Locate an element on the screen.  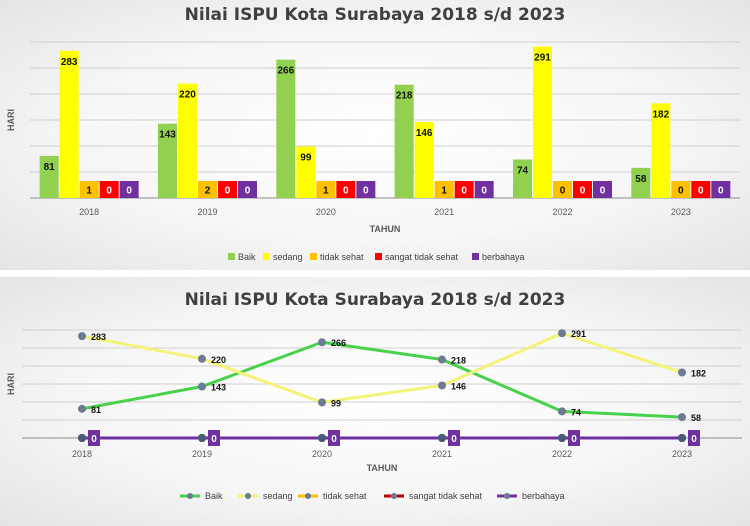
point-data-label: 146 is located at coordinates (458, 386).